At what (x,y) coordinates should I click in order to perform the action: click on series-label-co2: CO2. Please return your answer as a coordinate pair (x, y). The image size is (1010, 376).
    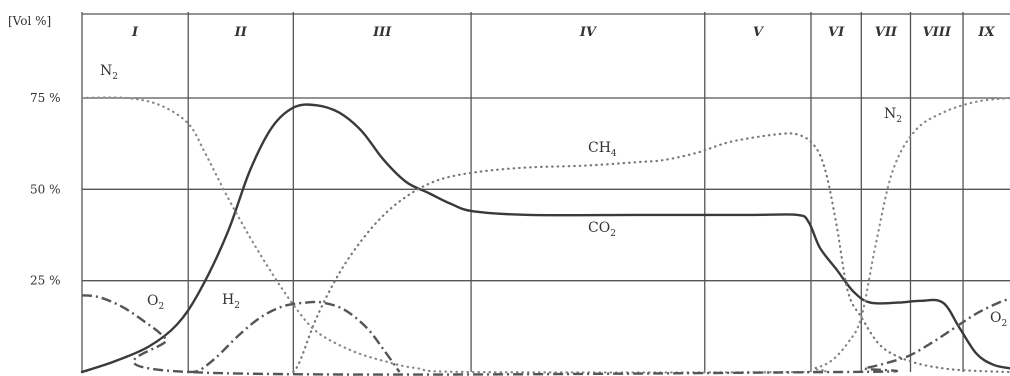
    Looking at the image, I should click on (602, 229).